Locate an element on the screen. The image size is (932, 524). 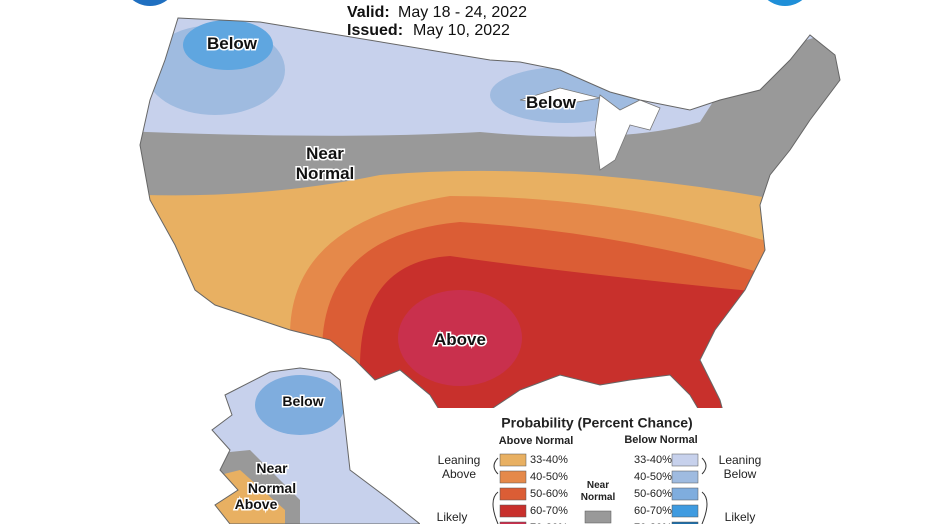
likely-below: Likely is located at coordinates (740, 517).